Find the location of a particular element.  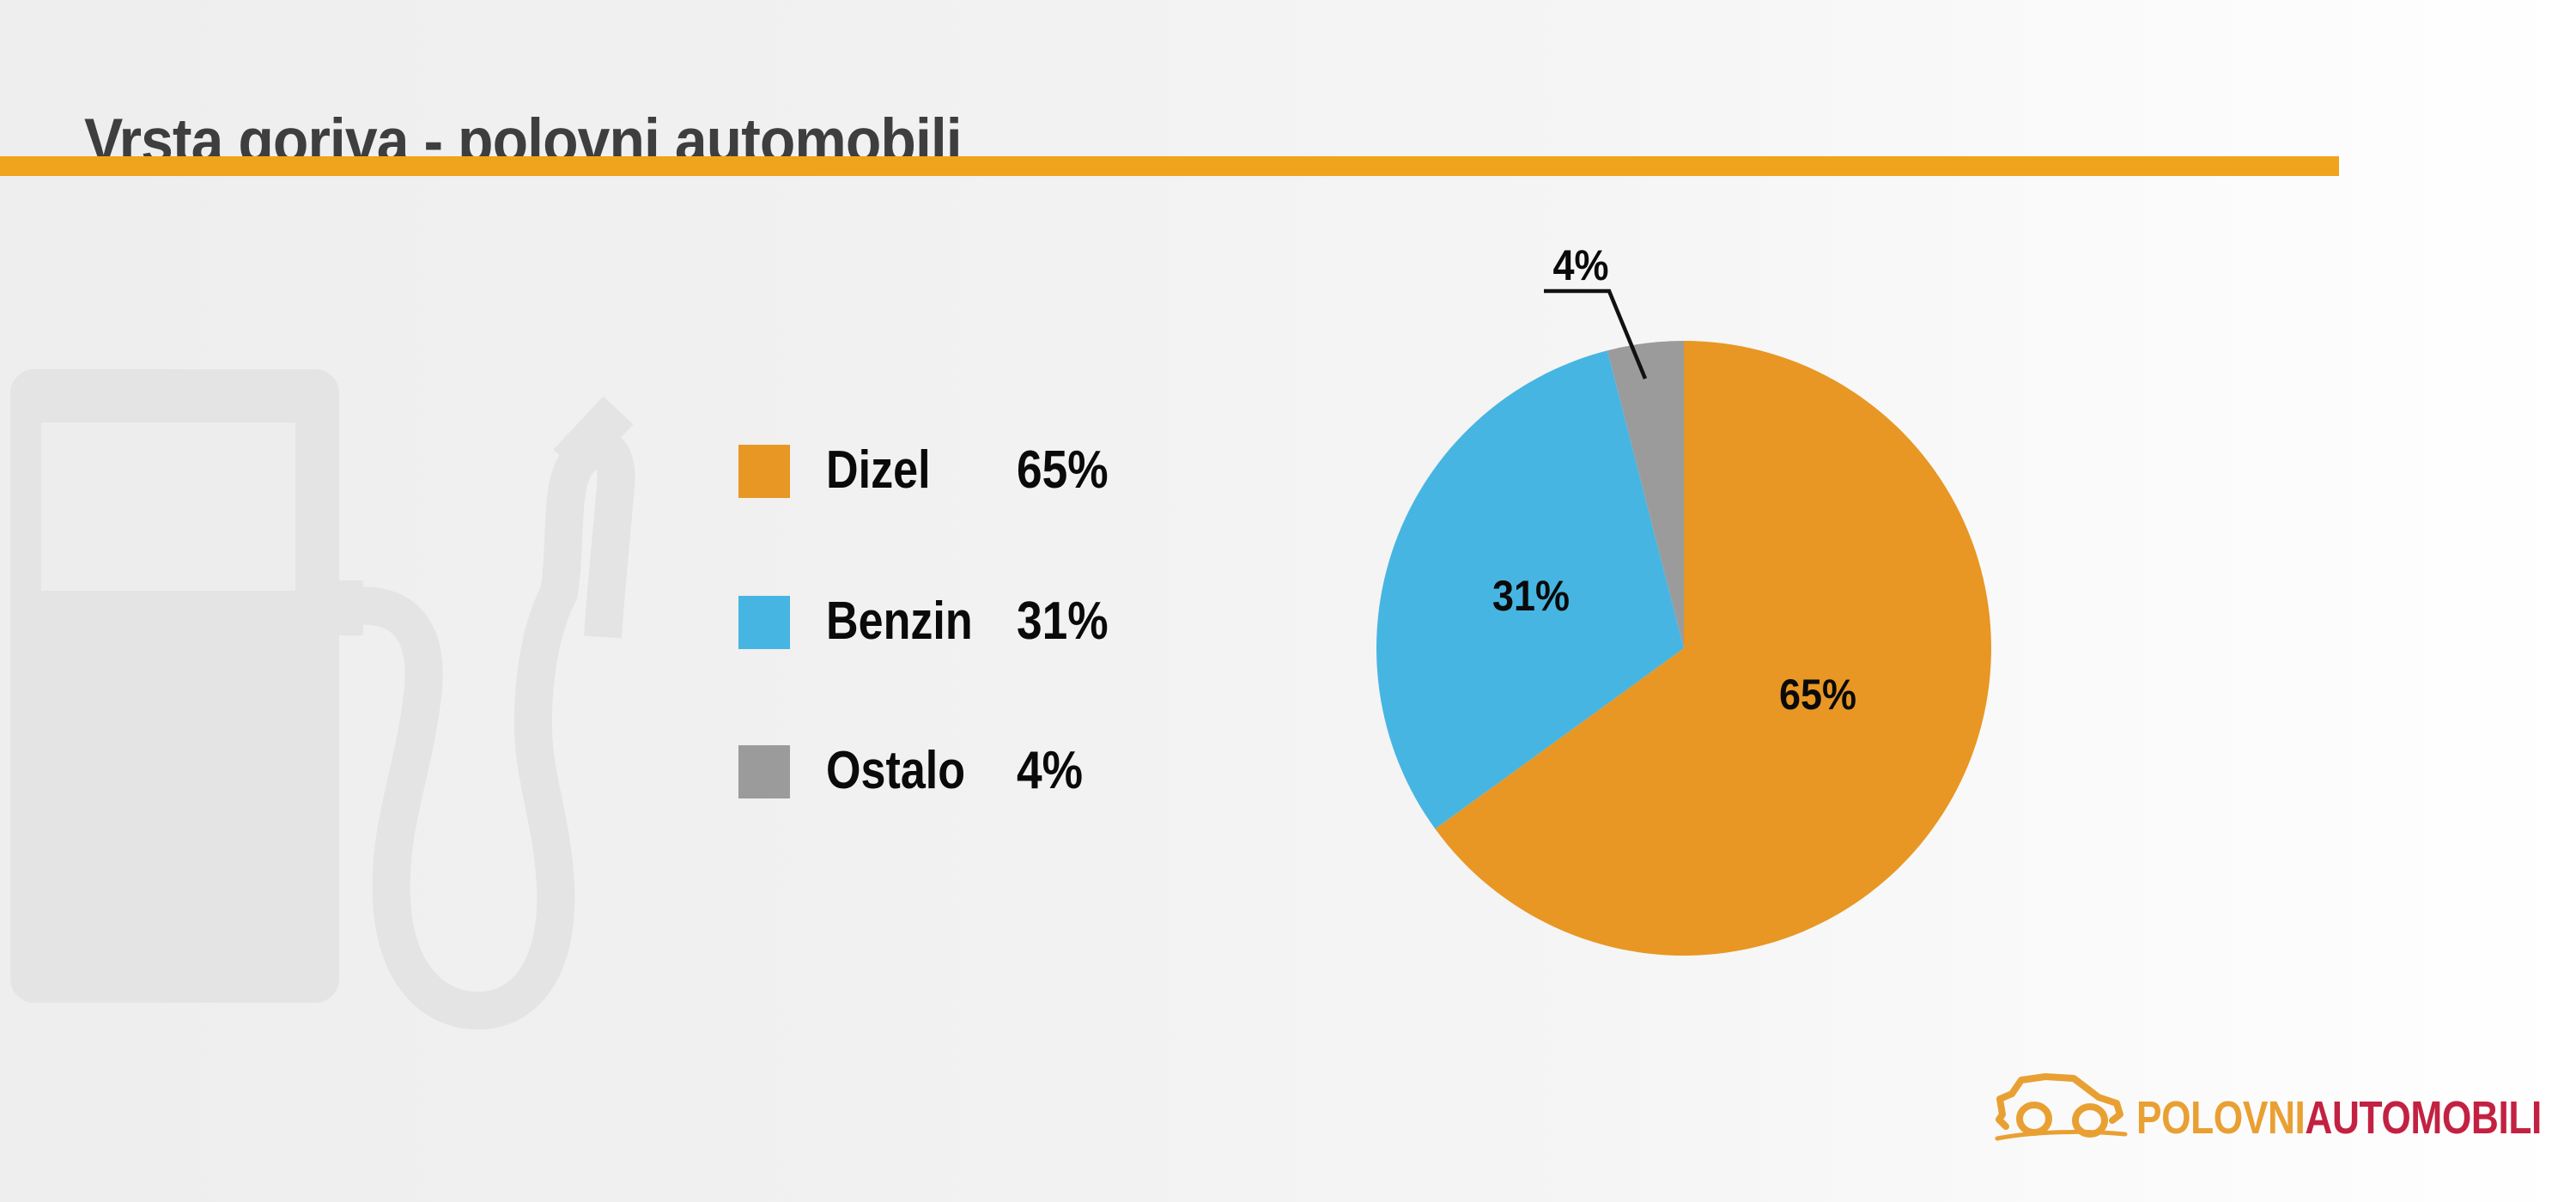

car-logo-icon is located at coordinates (2061, 1107).